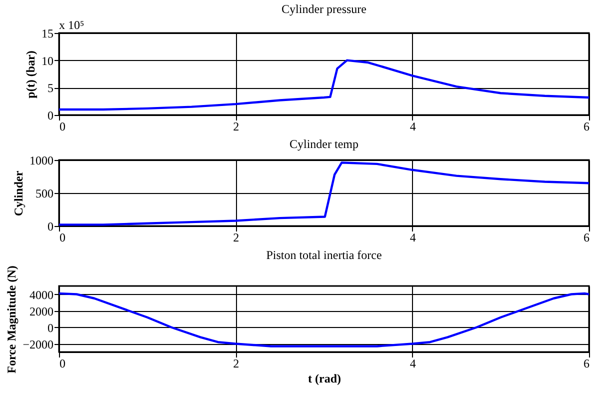  What do you see at coordinates (45, 193) in the screenshot?
I see `y-tick-label: 500` at bounding box center [45, 193].